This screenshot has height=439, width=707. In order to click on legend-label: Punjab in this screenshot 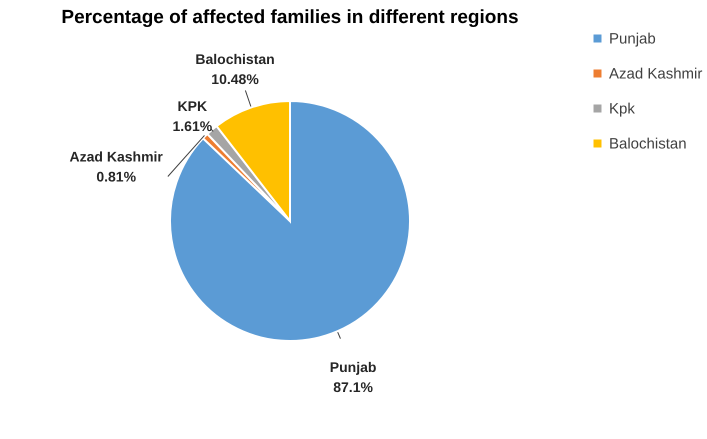, I will do `click(632, 39)`.